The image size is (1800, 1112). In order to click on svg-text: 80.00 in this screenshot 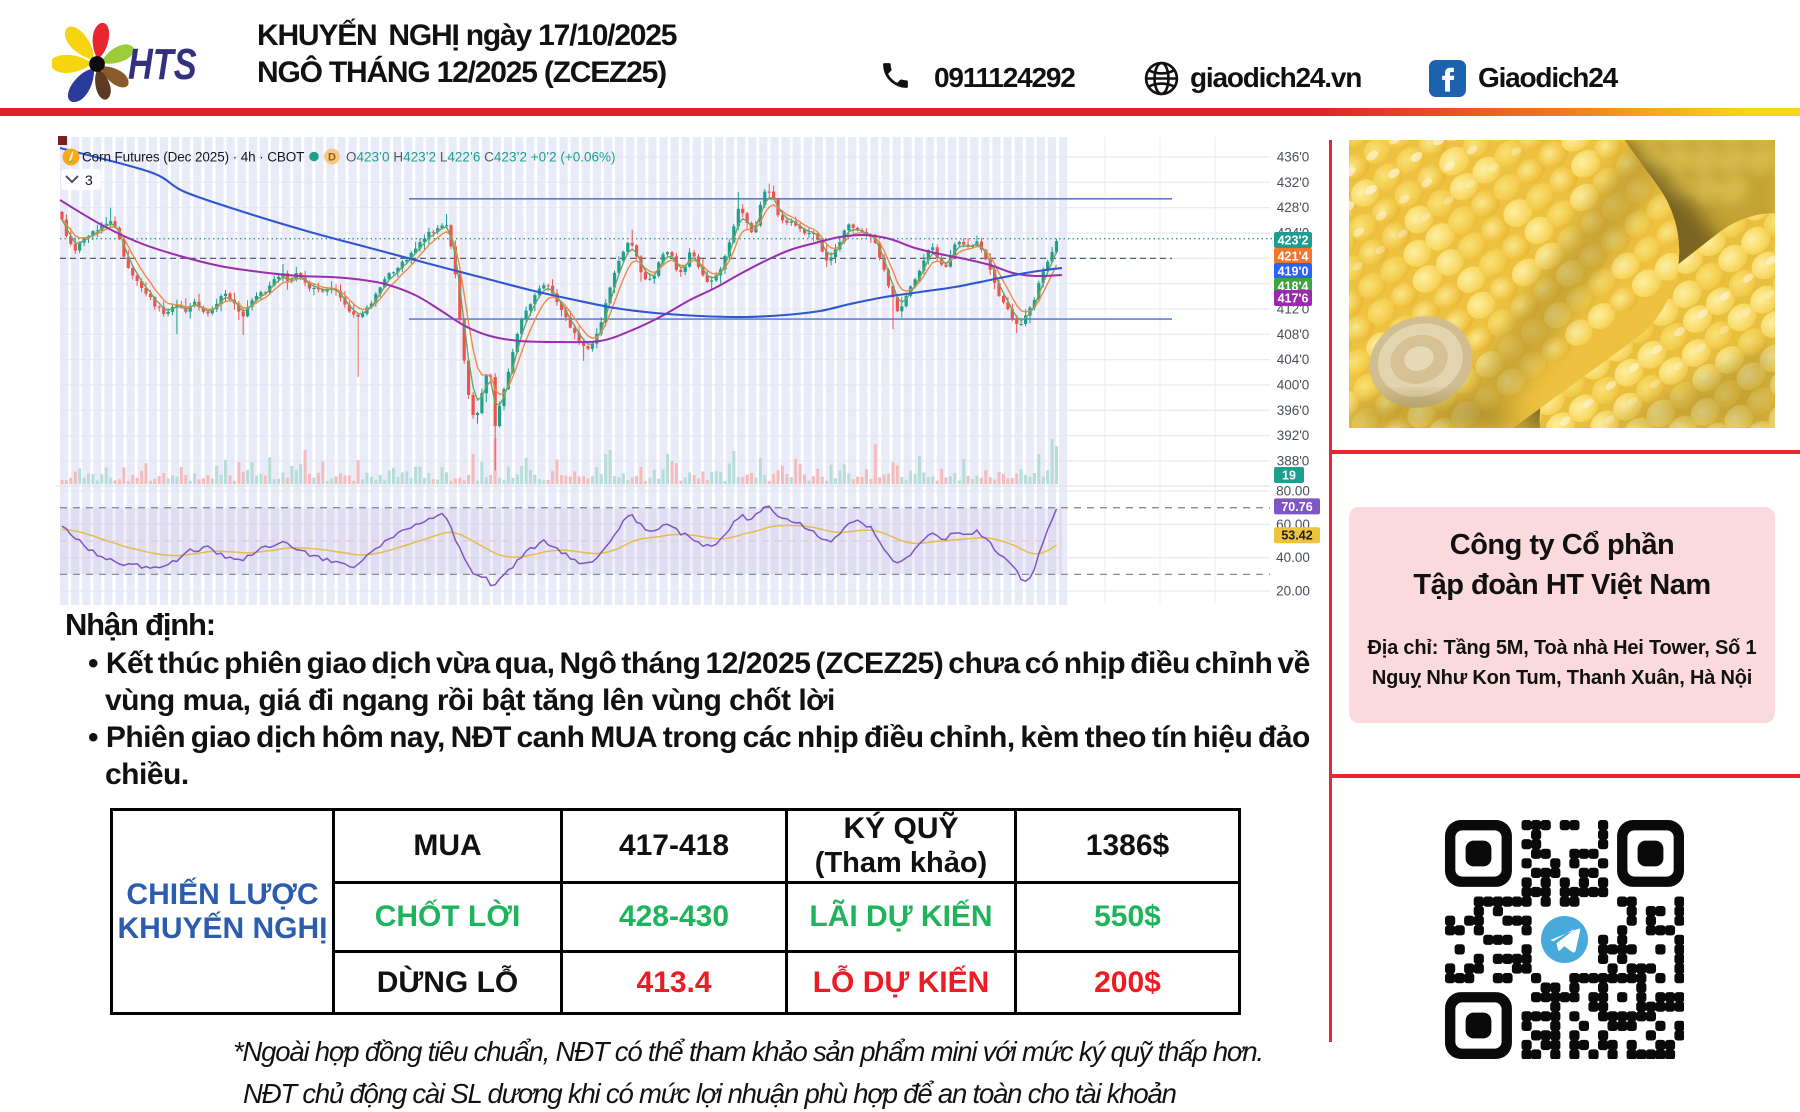, I will do `click(1293, 491)`.